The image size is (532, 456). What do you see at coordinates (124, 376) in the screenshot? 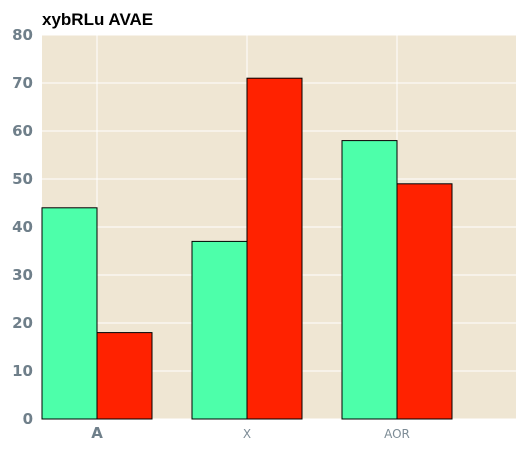
I see `bar-series-2-a` at bounding box center [124, 376].